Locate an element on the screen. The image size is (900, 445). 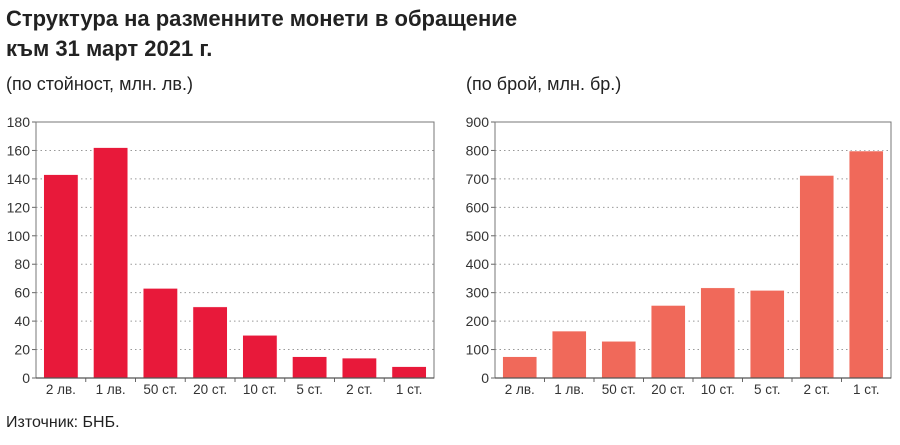
chart1-x-tick-label: 1 лв. is located at coordinates (569, 389).